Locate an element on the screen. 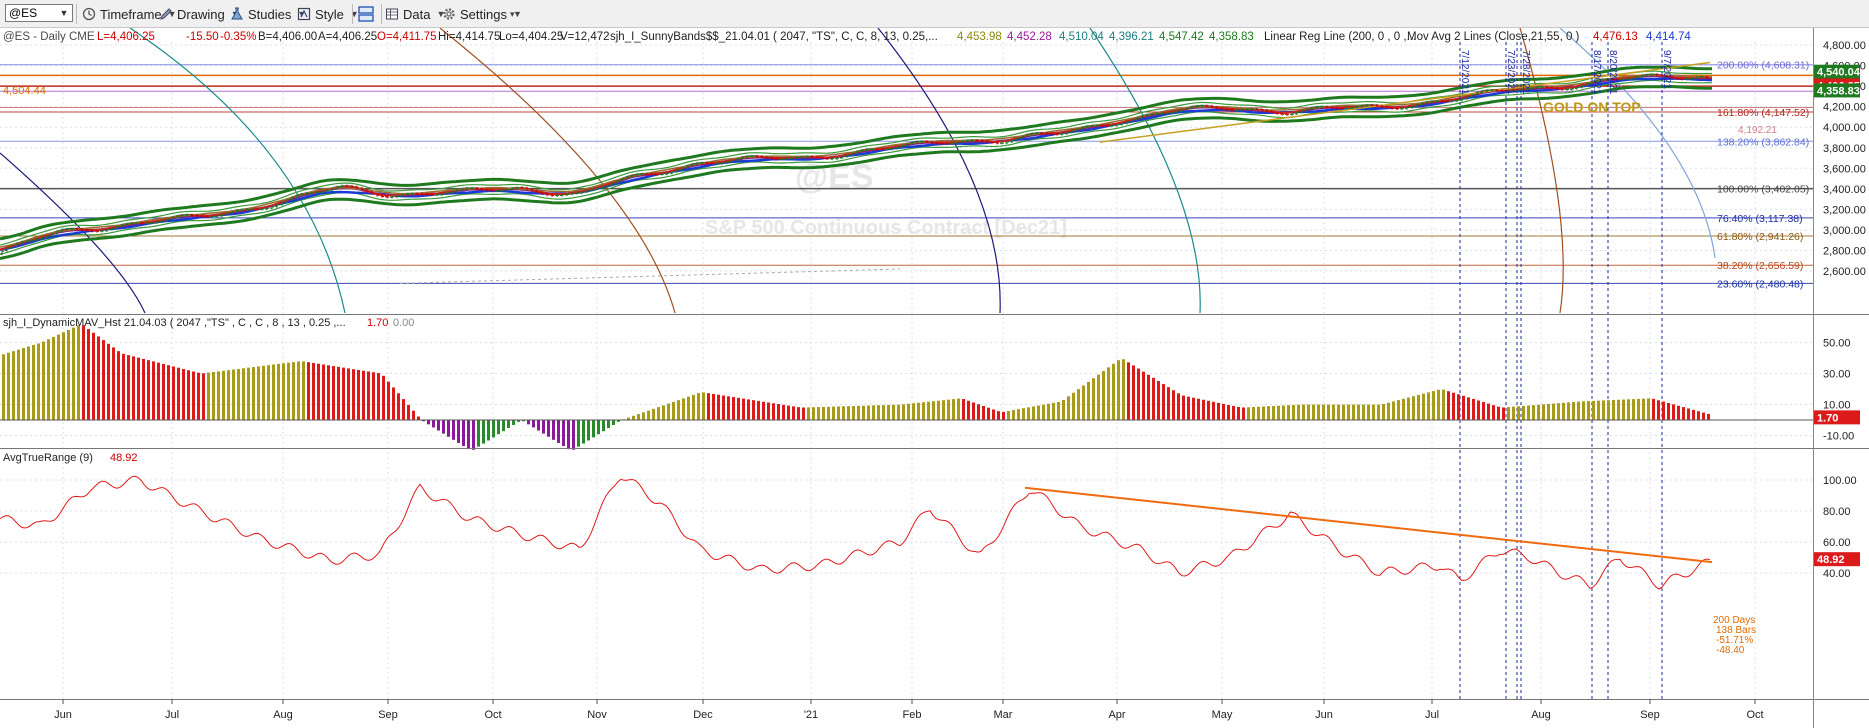 Image resolution: width=1869 pixels, height=728 pixels. timeframe-button: Timeframe ▼ is located at coordinates (129, 14).